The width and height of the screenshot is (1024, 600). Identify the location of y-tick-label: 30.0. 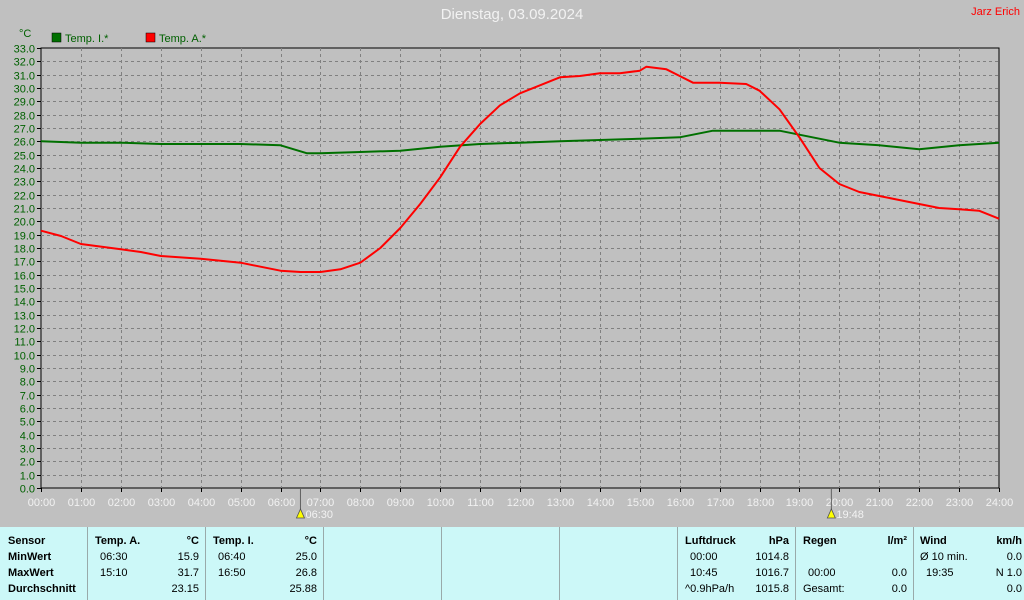
(24, 90).